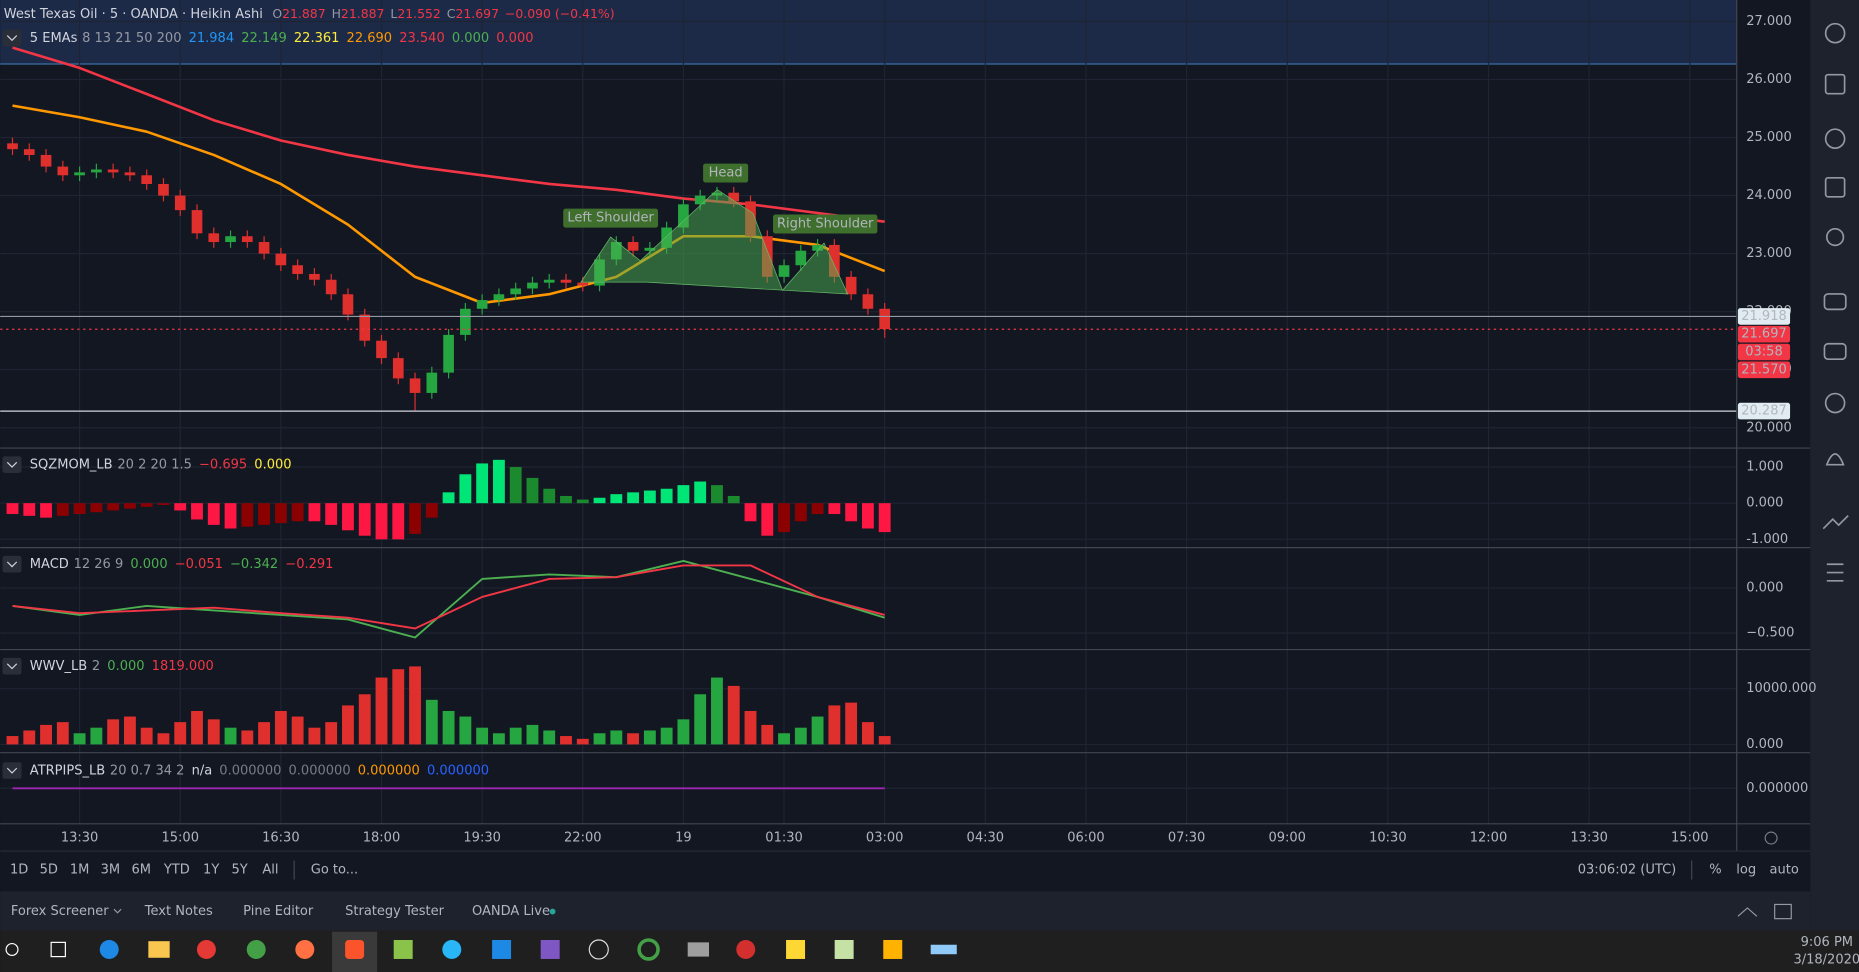 The width and height of the screenshot is (1859, 972). I want to click on watchlist-icon, so click(1835, 84).